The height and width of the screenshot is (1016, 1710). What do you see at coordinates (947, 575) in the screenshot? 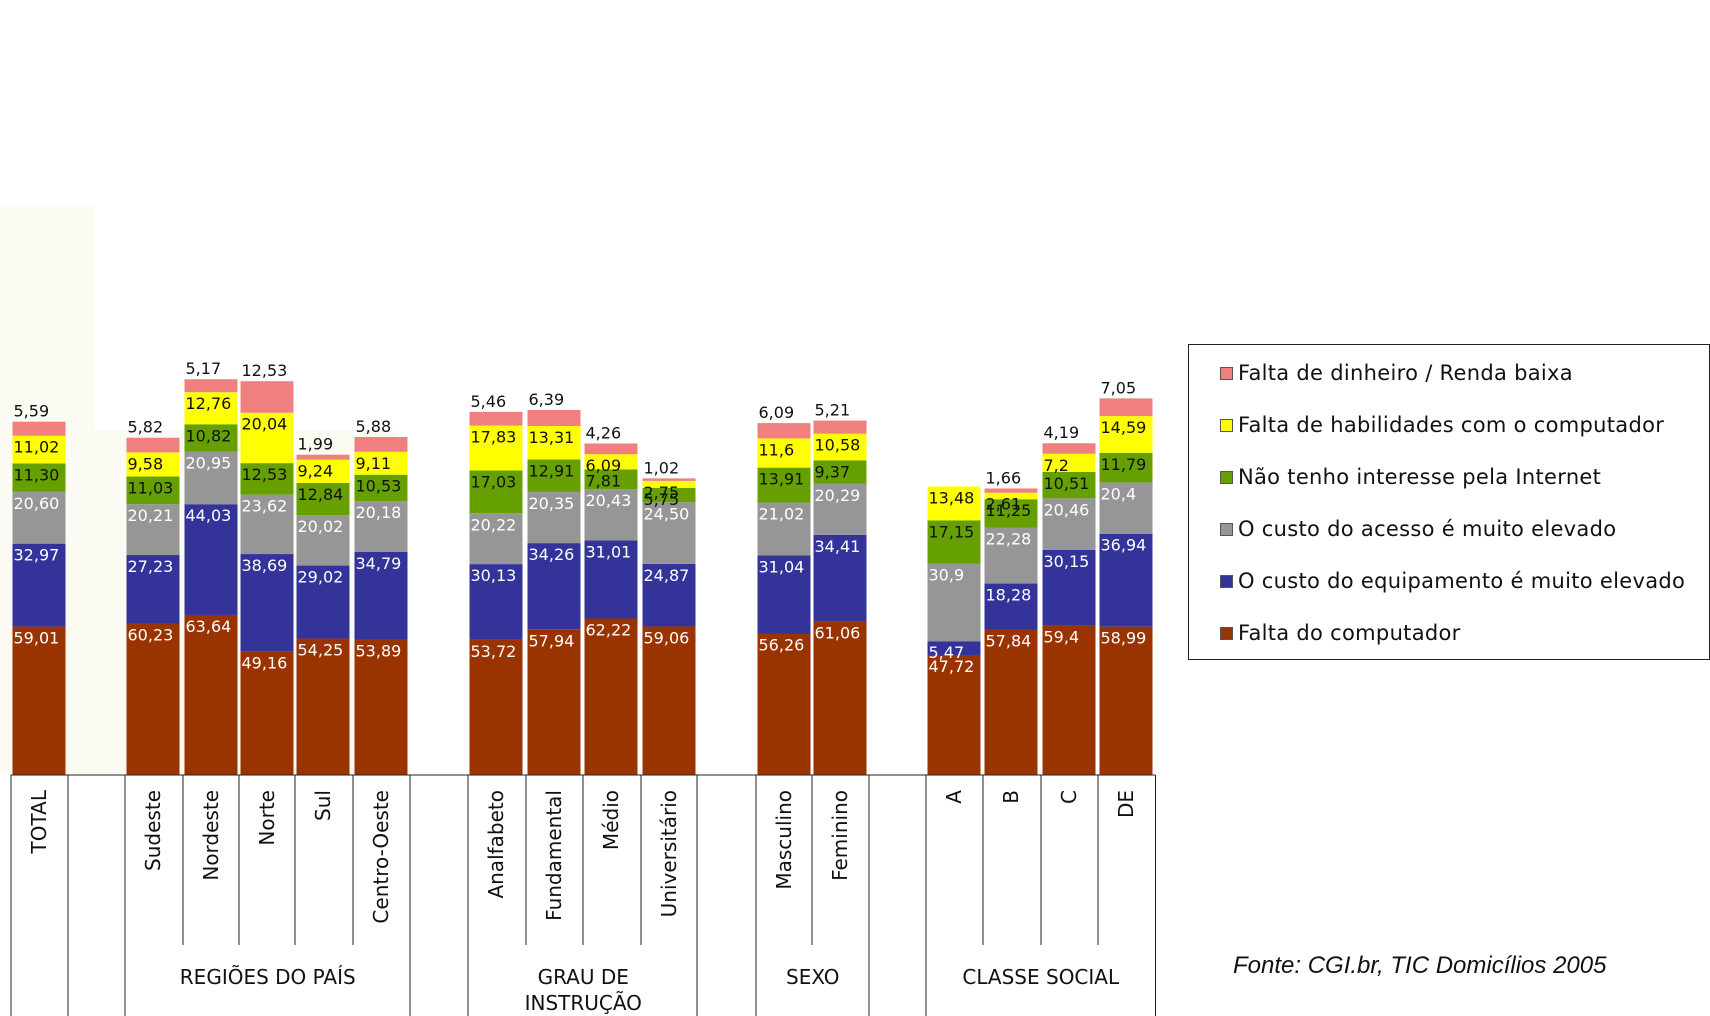
I see `data-label: 30,9` at bounding box center [947, 575].